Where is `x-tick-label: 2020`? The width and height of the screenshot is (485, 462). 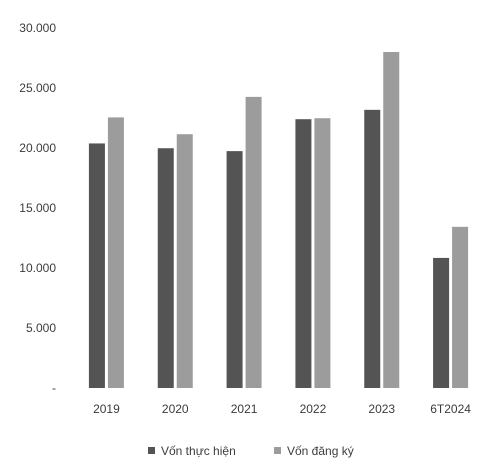
x-tick-label: 2020 is located at coordinates (175, 409).